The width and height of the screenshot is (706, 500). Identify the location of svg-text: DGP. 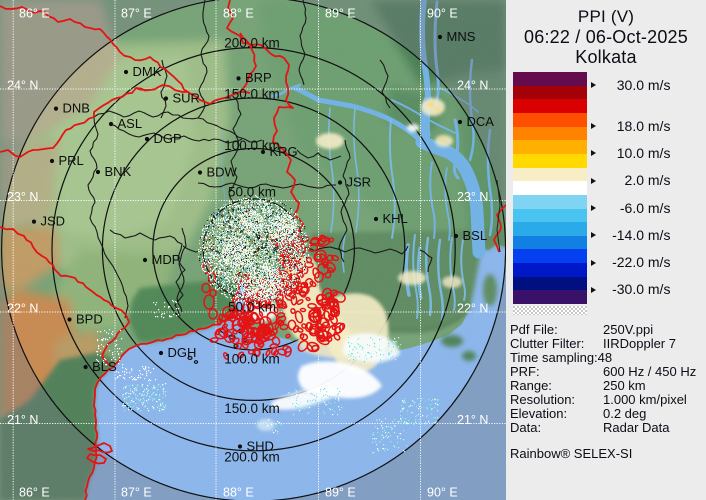
(168, 138).